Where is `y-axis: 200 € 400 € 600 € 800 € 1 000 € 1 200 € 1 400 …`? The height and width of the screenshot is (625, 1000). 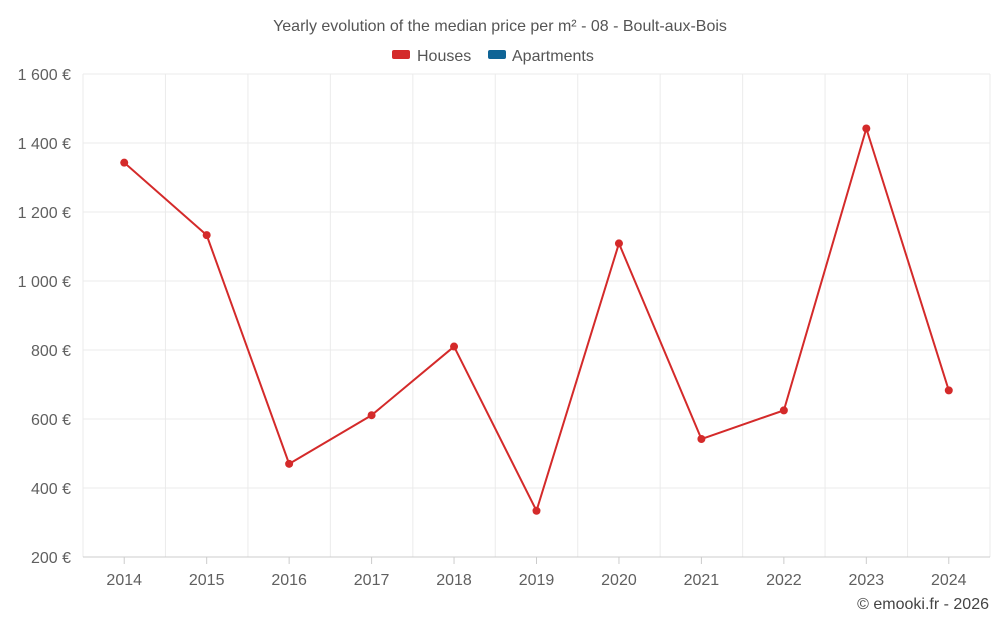 y-axis: 200 € 400 € 600 € 800 € 1 000 € 1 200 € 1 400 … is located at coordinates (44, 317).